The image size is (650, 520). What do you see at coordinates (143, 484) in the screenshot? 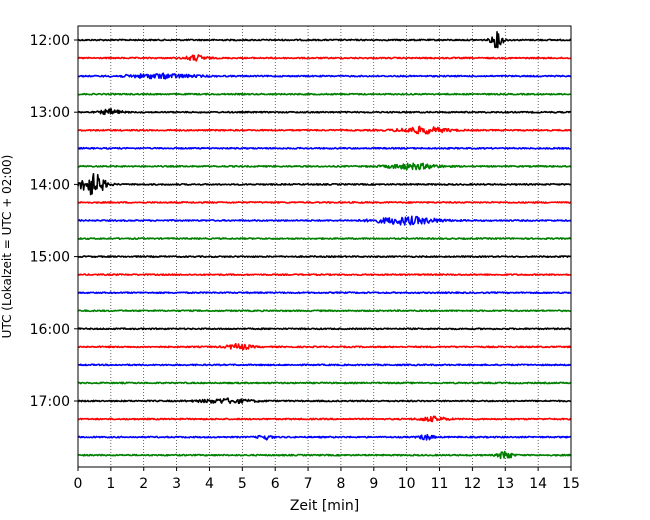
I see `x-tick-label: 2` at bounding box center [143, 484].